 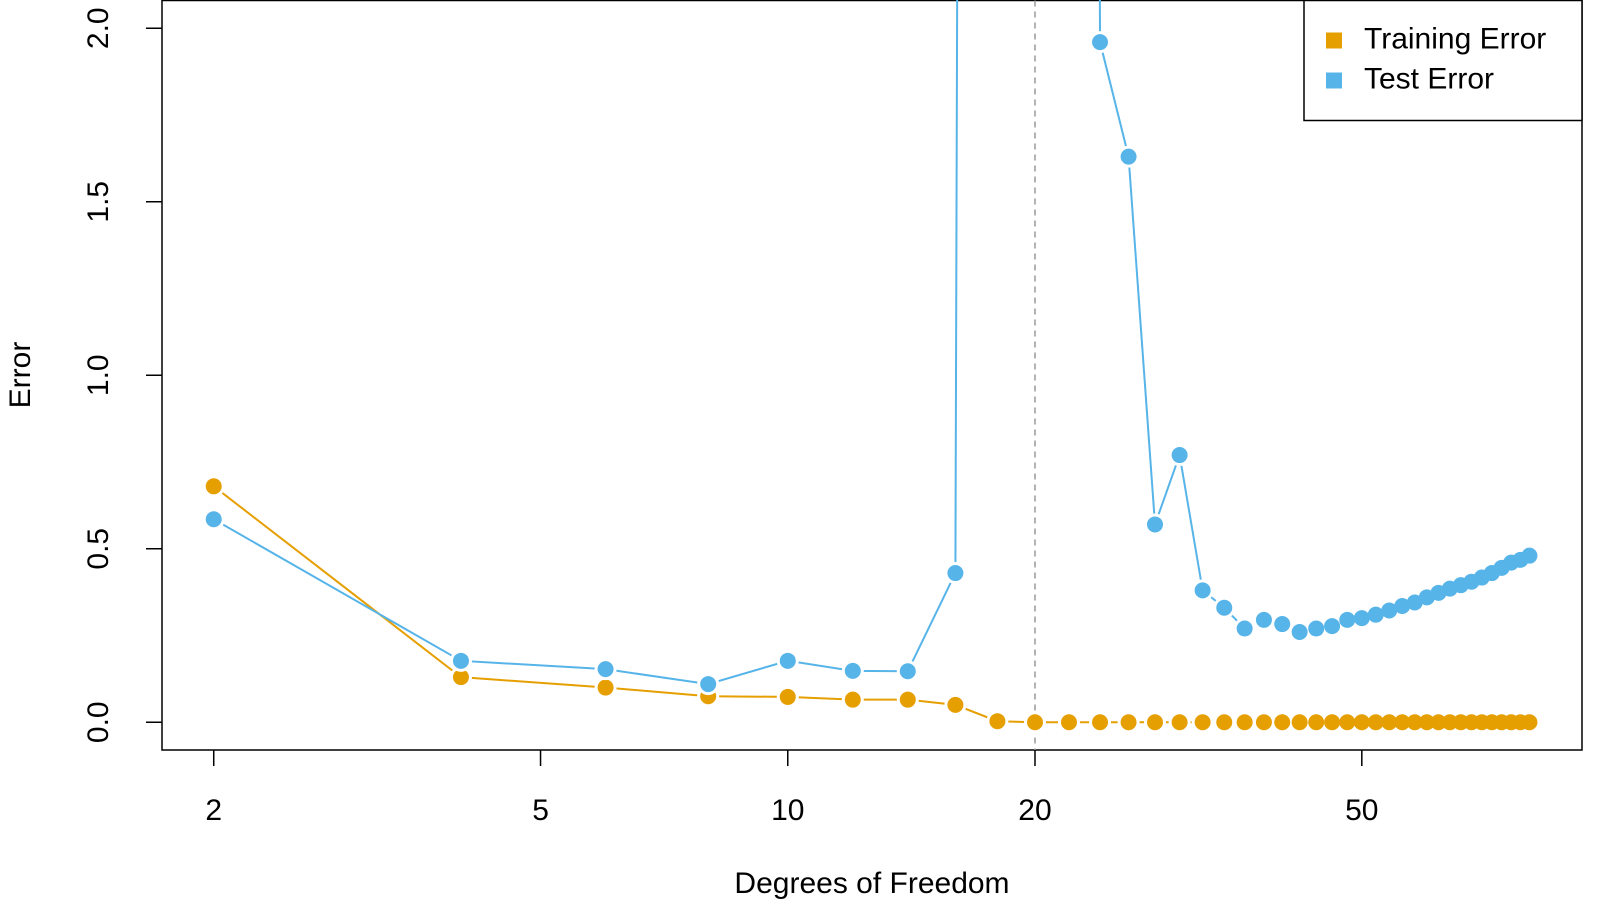 I want to click on x-tick-label: 50, so click(x=1361, y=810).